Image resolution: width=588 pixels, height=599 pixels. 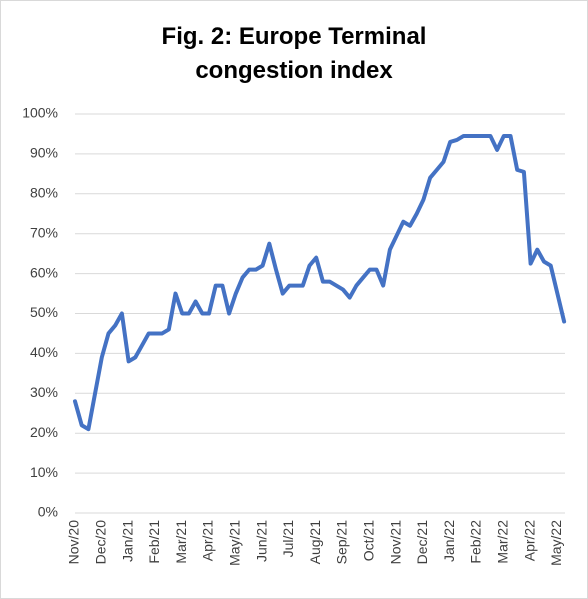 I want to click on x-tick-label: Dec/21, so click(x=422, y=542).